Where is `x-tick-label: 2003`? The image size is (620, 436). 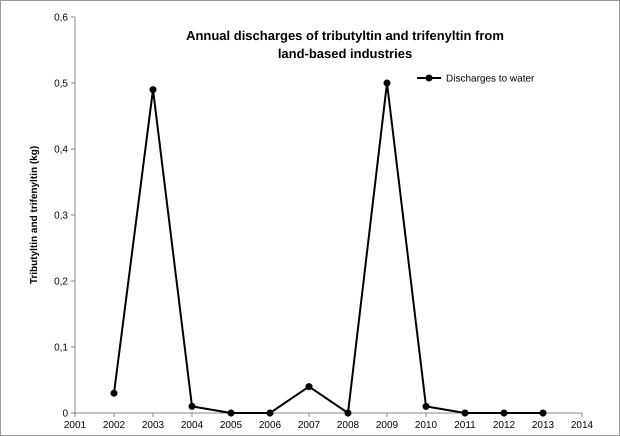
x-tick-label: 2003 is located at coordinates (153, 425).